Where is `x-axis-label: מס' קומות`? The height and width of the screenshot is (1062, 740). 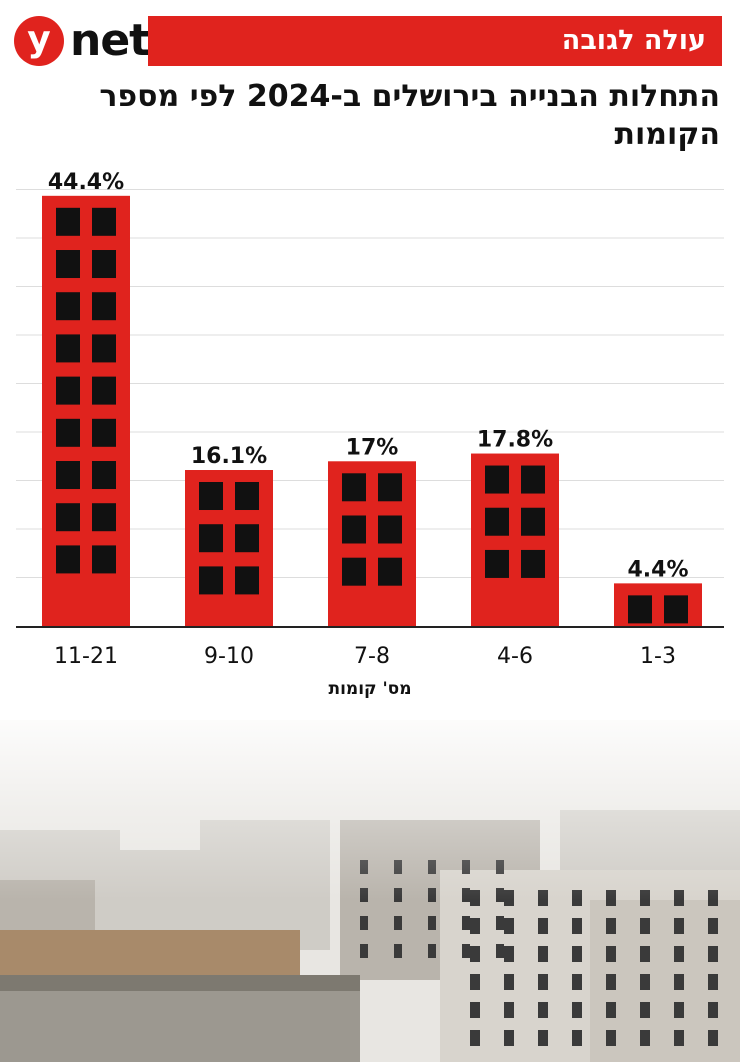
x-axis-label: מס' קומות is located at coordinates (369, 689).